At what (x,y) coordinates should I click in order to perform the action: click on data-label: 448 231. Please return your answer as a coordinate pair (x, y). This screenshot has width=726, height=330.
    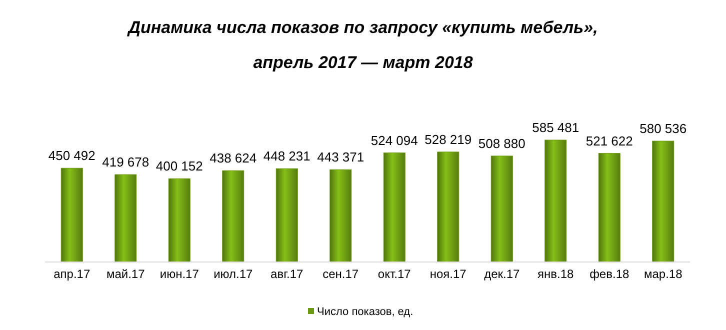
    Looking at the image, I should click on (286, 156).